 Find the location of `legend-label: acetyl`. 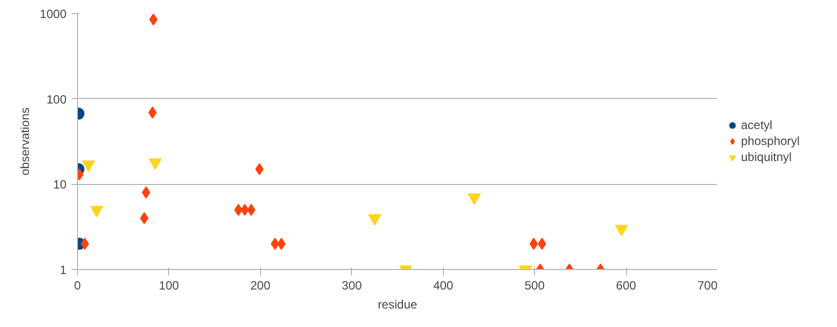

legend-label: acetyl is located at coordinates (756, 125).